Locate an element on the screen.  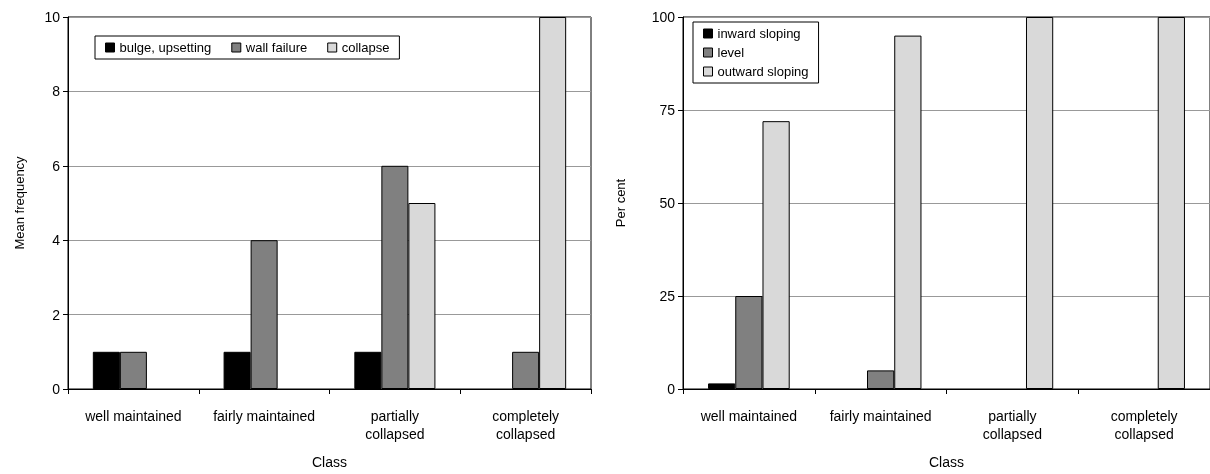
y-axis-title: Mean frequency is located at coordinates (19, 202).